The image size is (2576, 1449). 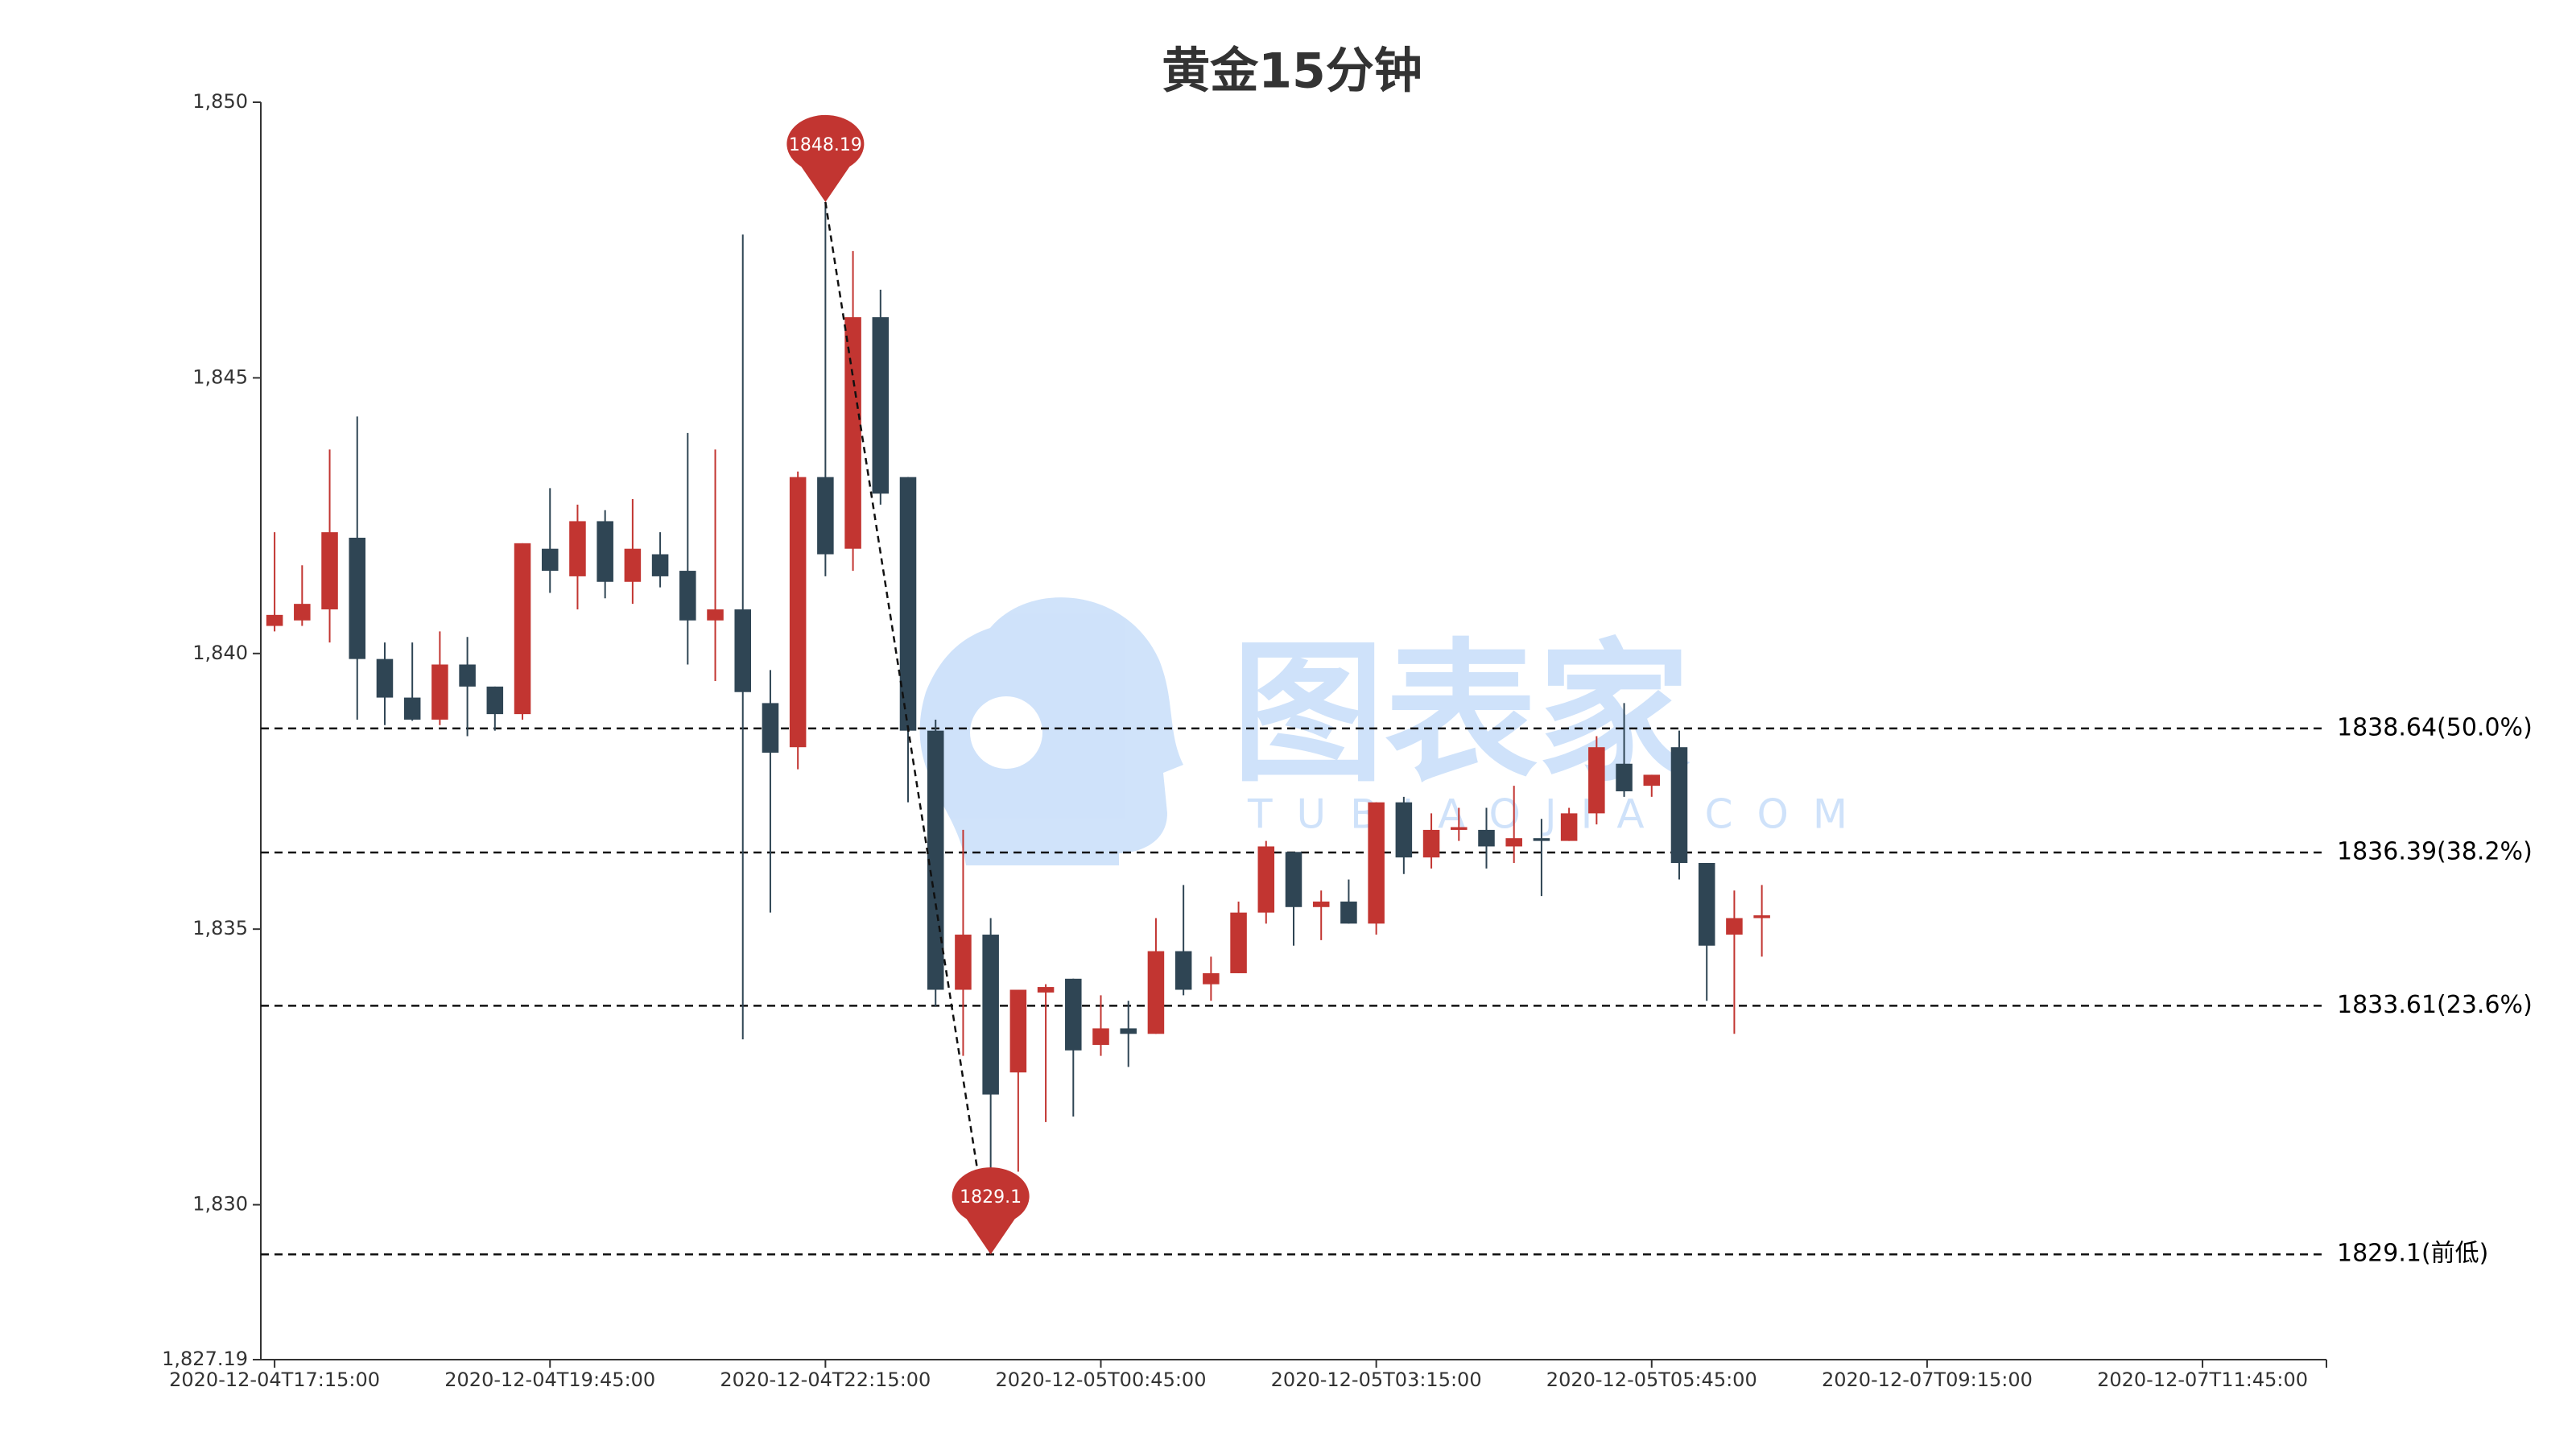 What do you see at coordinates (1051, 731) in the screenshot?
I see `watermark-icon` at bounding box center [1051, 731].